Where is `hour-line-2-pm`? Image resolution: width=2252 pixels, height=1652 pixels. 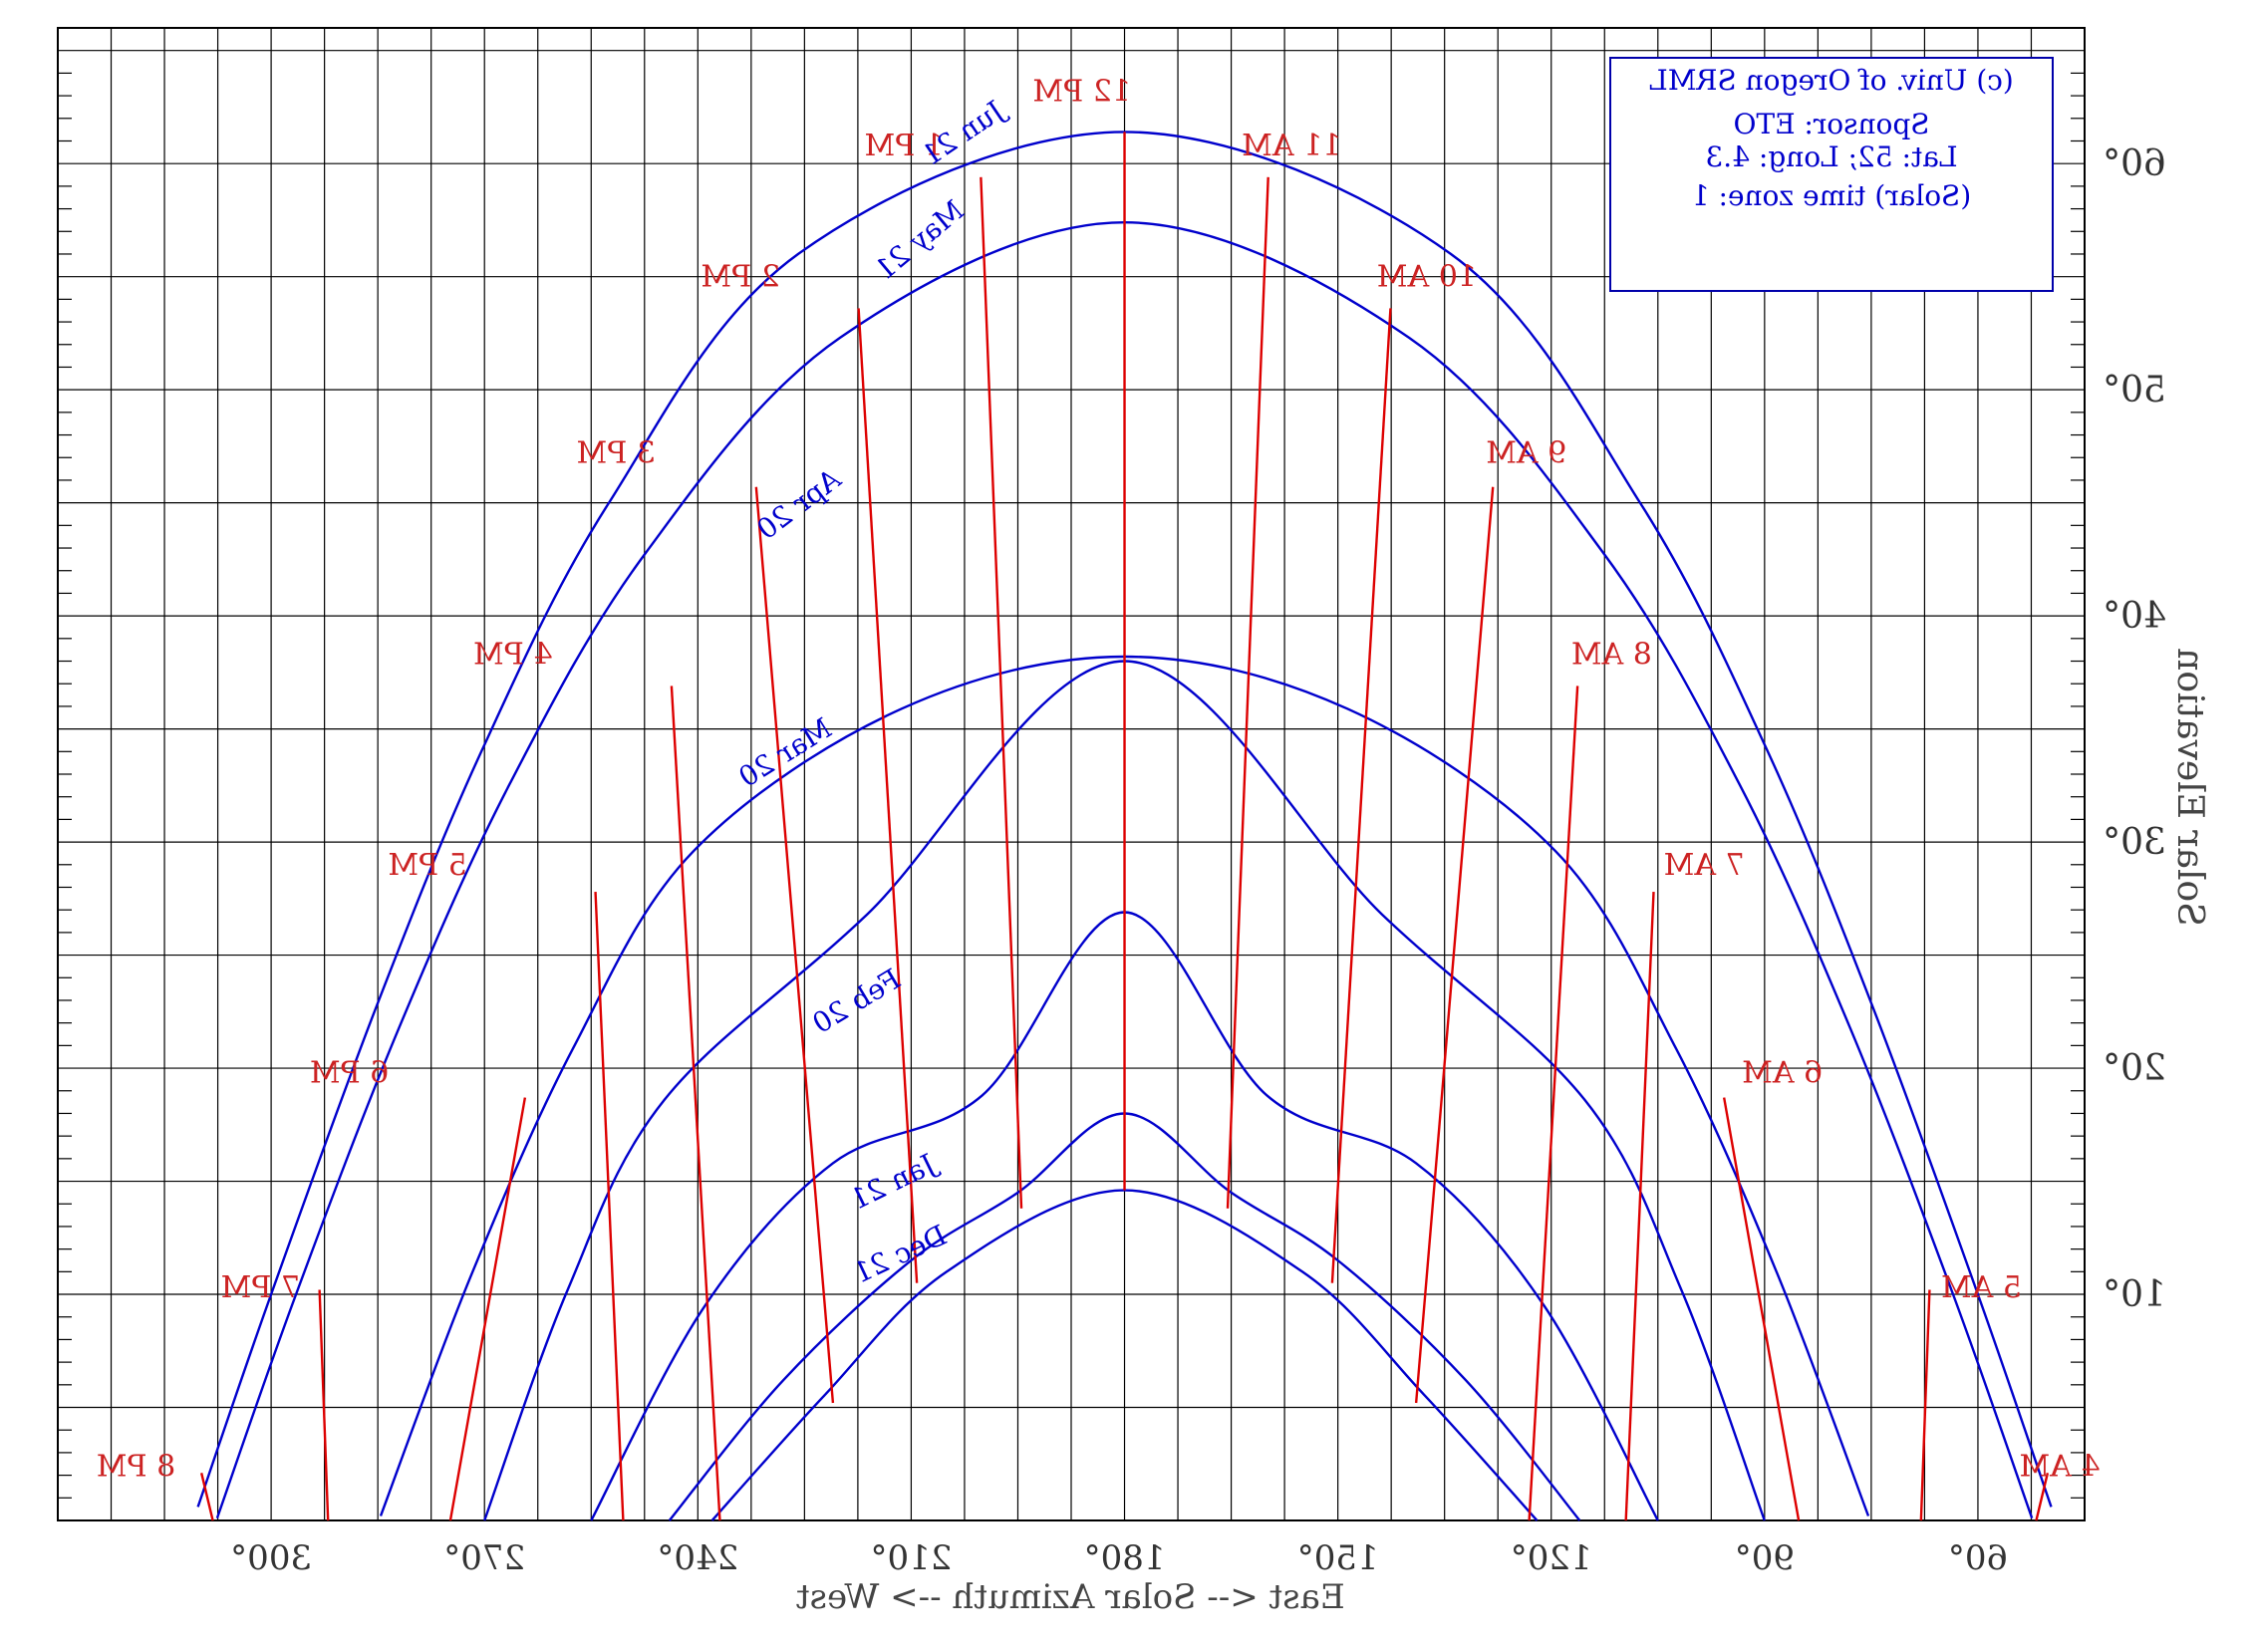 hour-line-2-pm is located at coordinates (888, 795).